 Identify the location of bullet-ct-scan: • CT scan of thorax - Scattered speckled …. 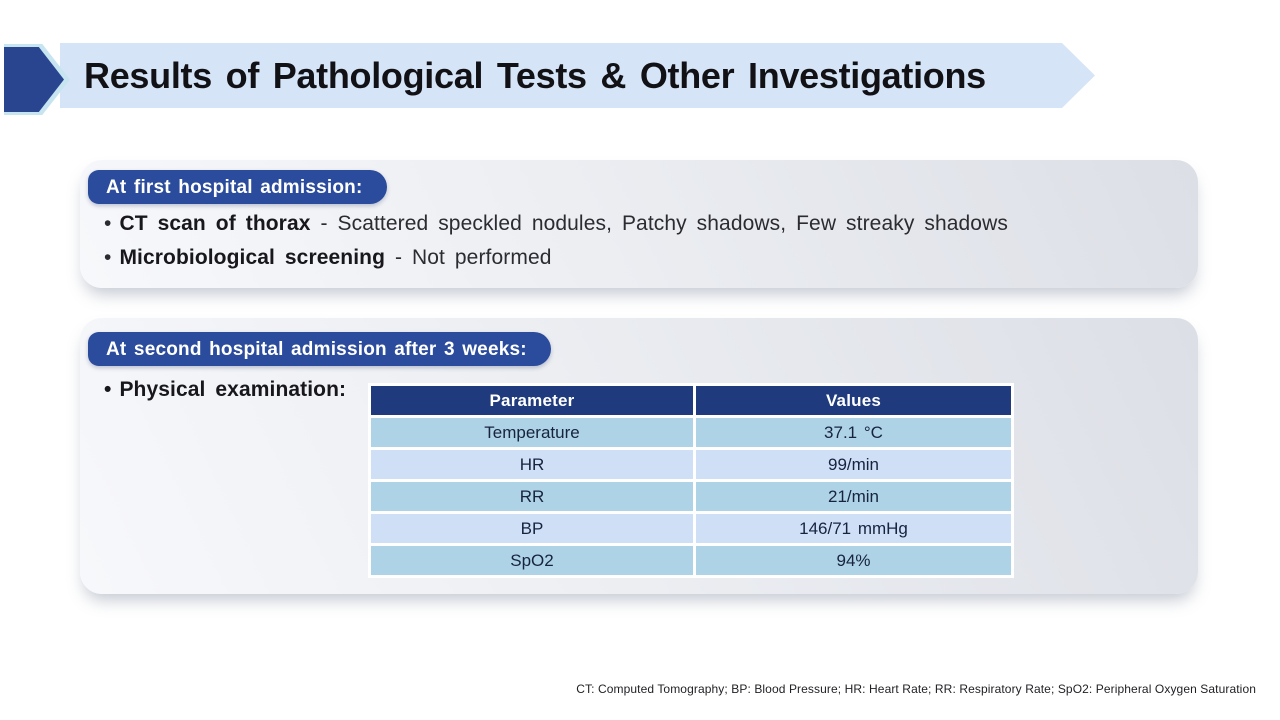
(556, 224).